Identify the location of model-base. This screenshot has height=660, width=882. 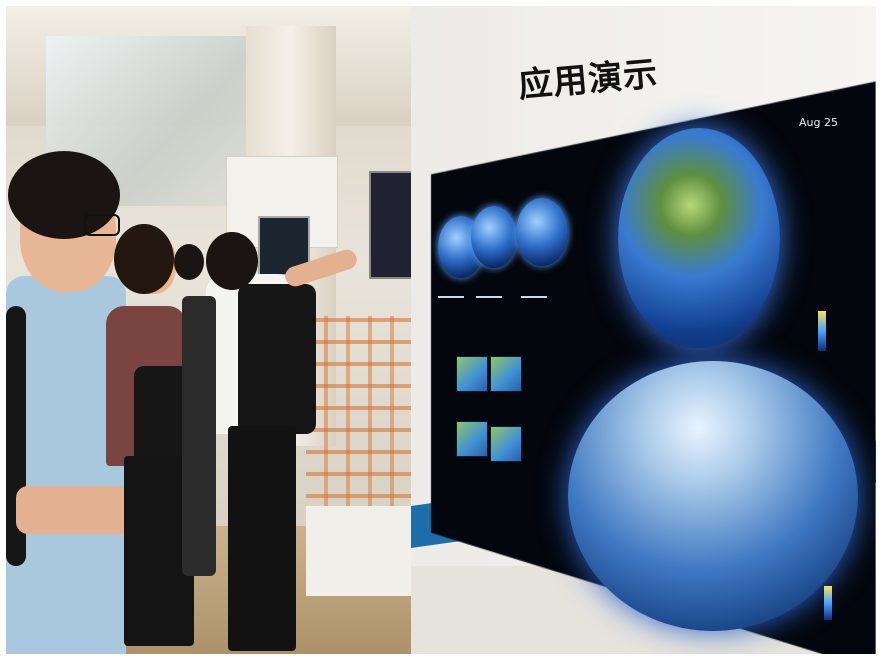
(361, 551).